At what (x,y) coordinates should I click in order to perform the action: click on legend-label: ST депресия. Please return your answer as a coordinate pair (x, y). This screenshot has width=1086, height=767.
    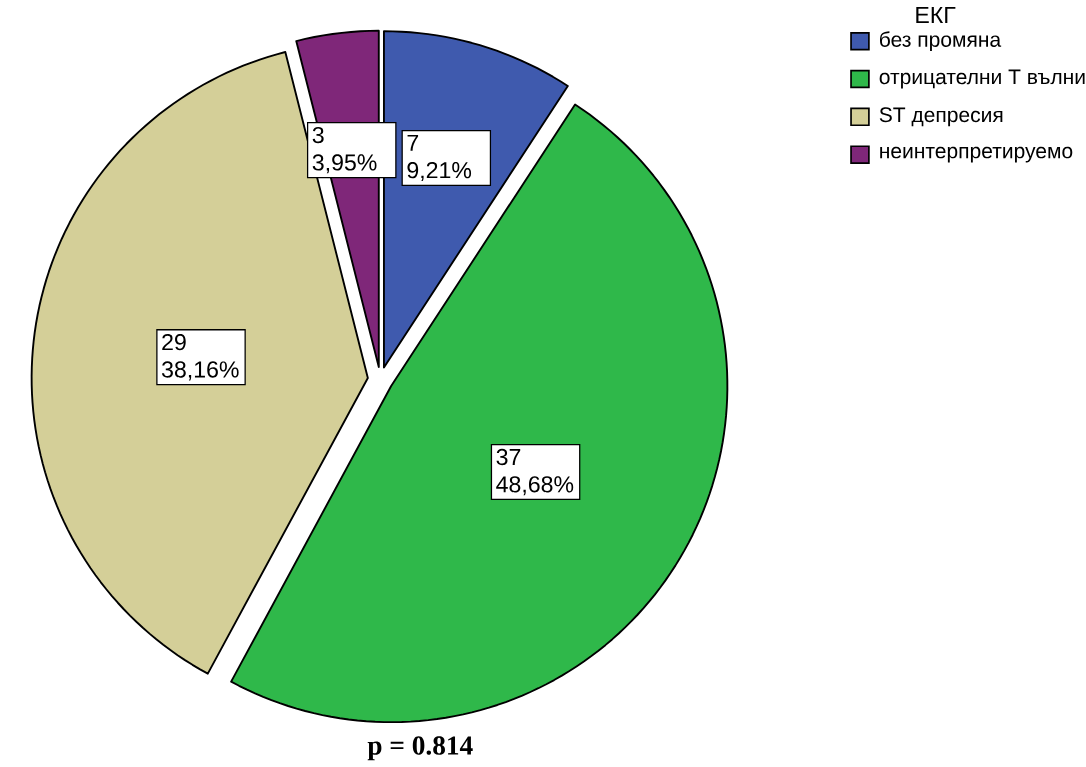
    Looking at the image, I should click on (941, 117).